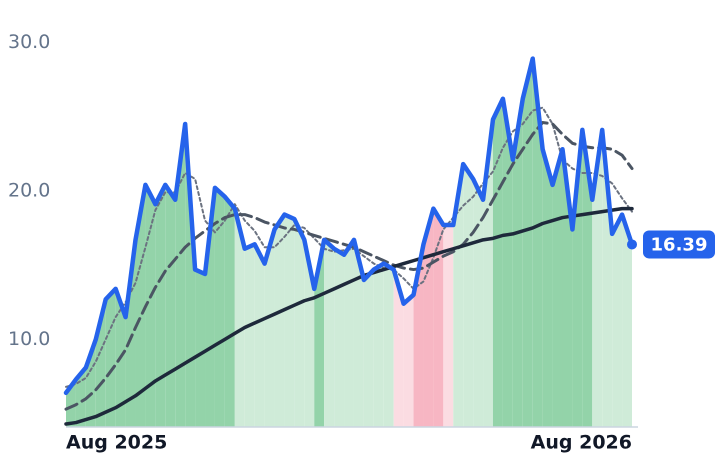  I want to click on last-value-label: 16.39, so click(679, 244).